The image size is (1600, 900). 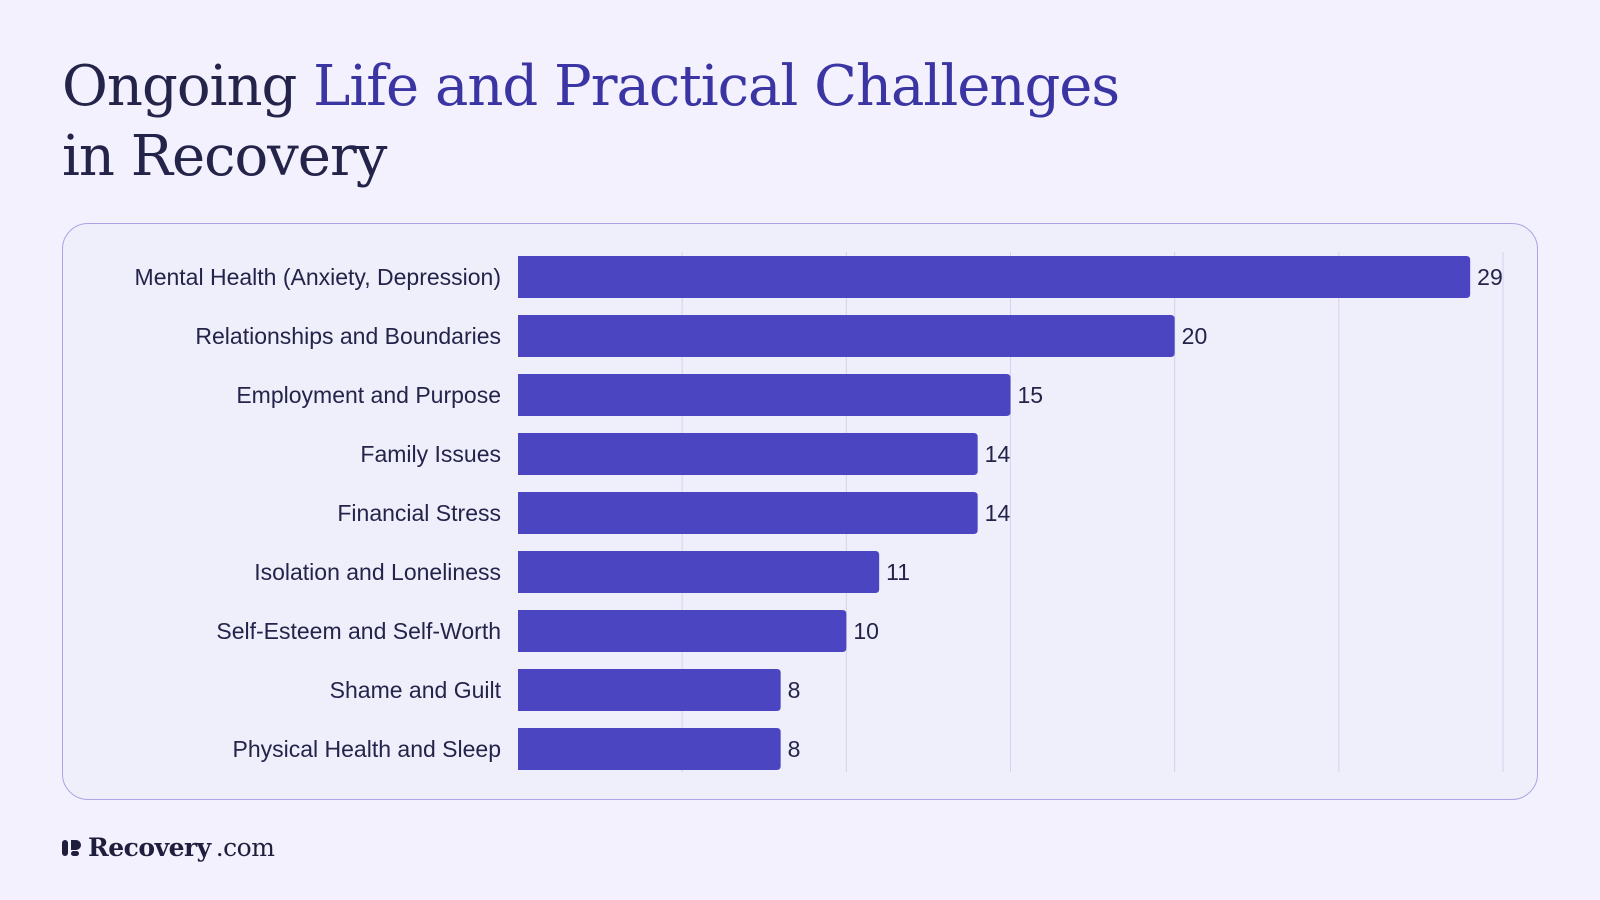 What do you see at coordinates (866, 631) in the screenshot?
I see `data-label: 10` at bounding box center [866, 631].